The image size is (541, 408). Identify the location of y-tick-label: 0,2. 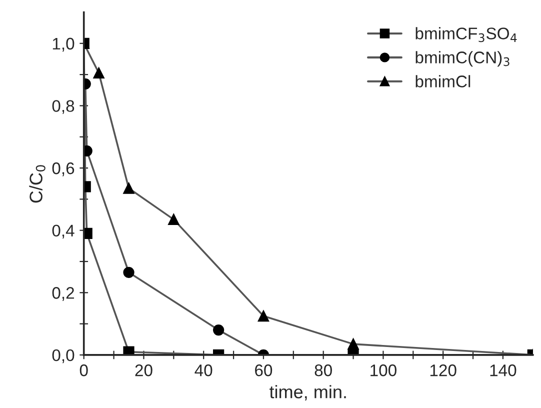
(63, 294).